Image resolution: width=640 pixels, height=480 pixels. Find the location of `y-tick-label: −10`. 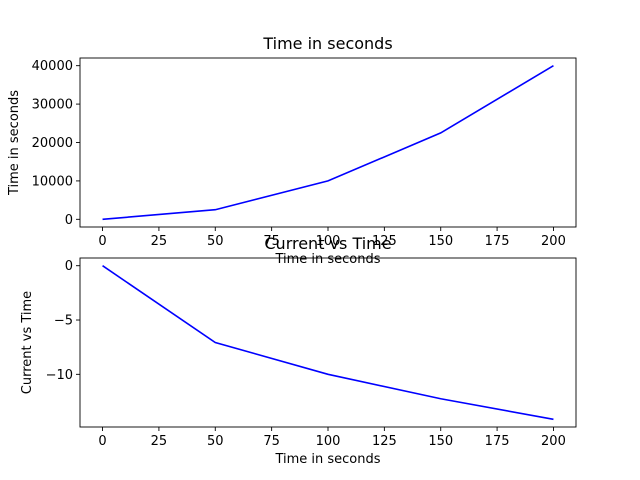

y-tick-label: −10 is located at coordinates (59, 375).